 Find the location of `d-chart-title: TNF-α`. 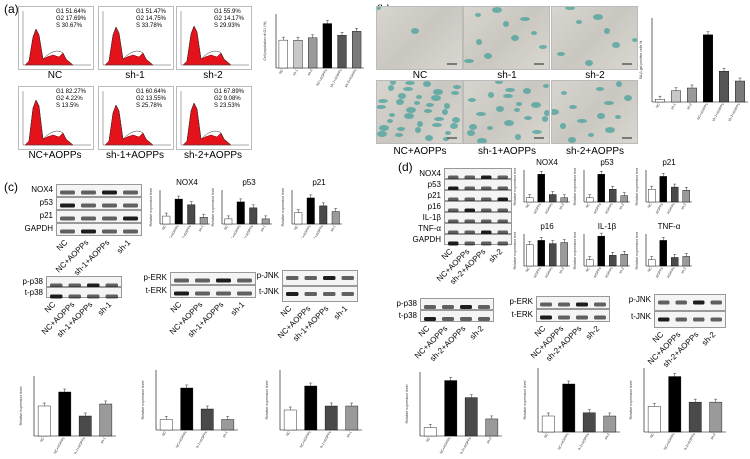

d-chart-title: TNF-α is located at coordinates (669, 226).